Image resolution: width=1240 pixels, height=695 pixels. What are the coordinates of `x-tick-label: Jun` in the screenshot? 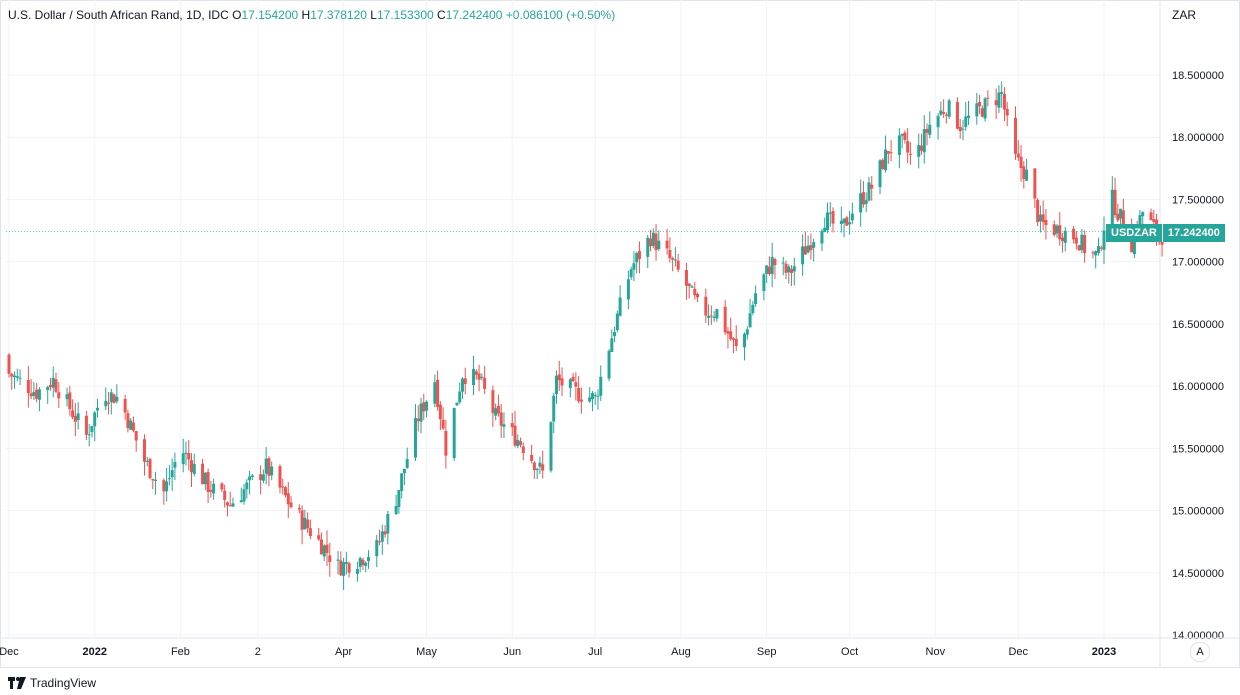 It's located at (512, 652).